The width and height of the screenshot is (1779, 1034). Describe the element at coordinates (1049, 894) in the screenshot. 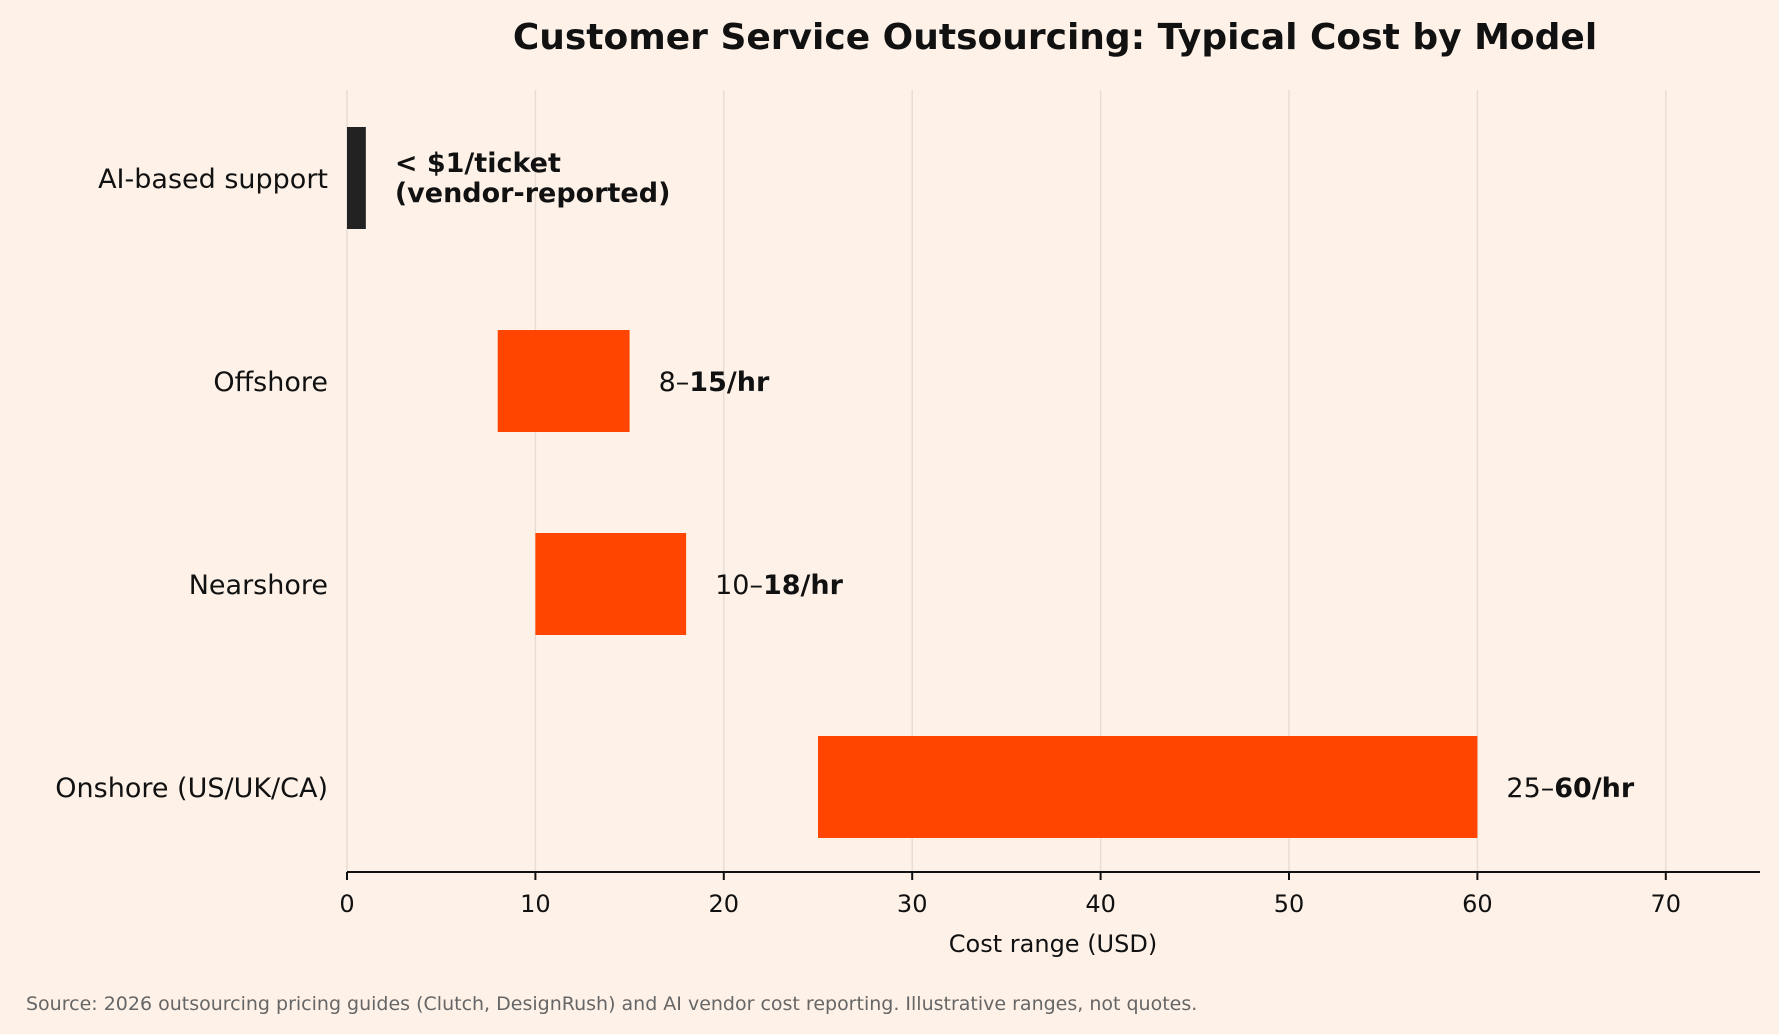

I see `x-axis: 0 10 20 30 40 50 60 70` at that location.